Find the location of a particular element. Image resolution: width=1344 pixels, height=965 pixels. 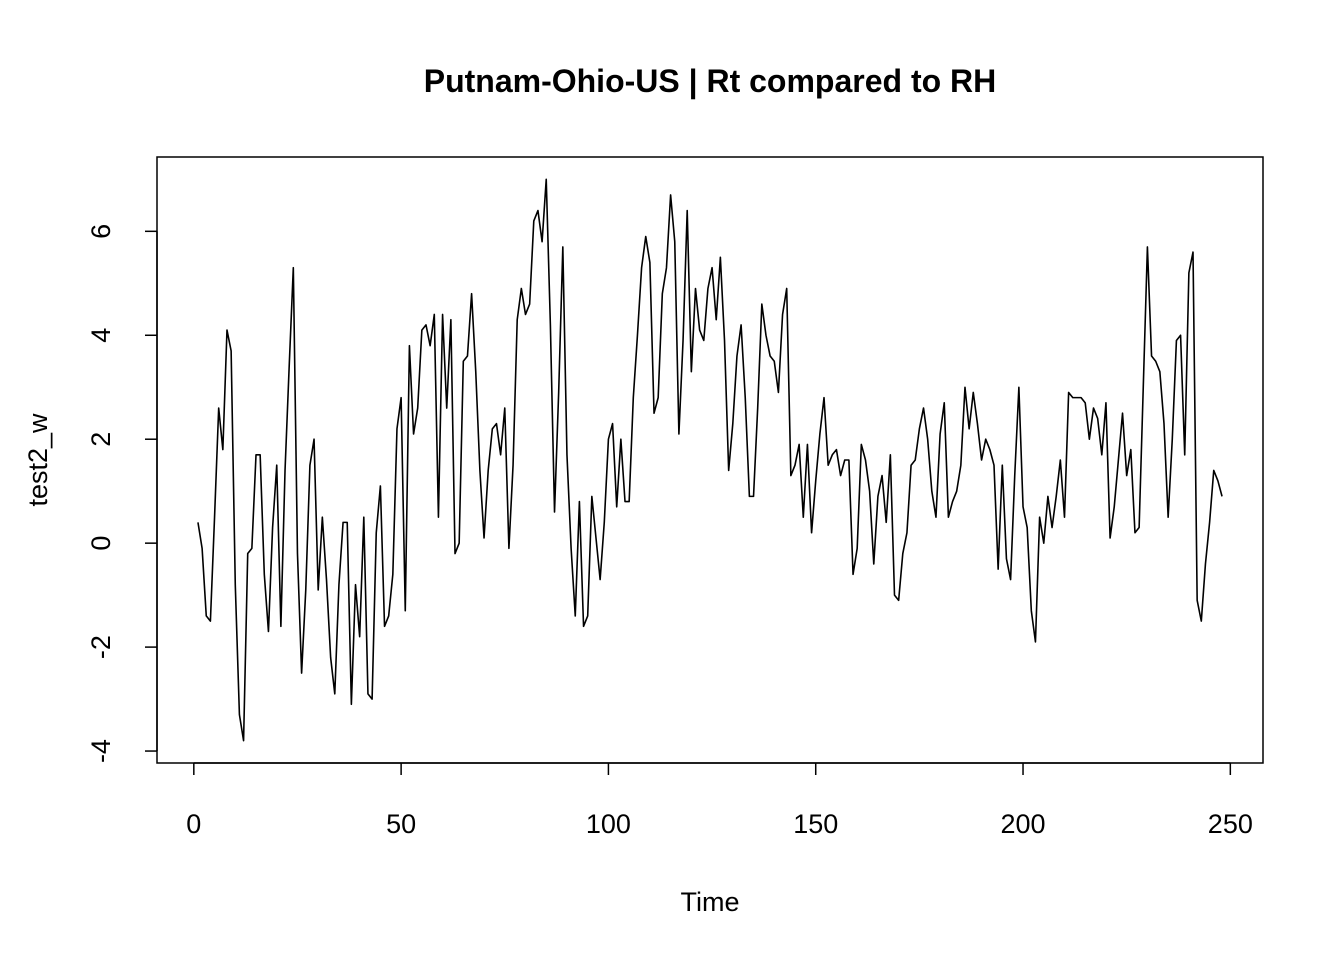

x-tick-label: 50 is located at coordinates (401, 824).